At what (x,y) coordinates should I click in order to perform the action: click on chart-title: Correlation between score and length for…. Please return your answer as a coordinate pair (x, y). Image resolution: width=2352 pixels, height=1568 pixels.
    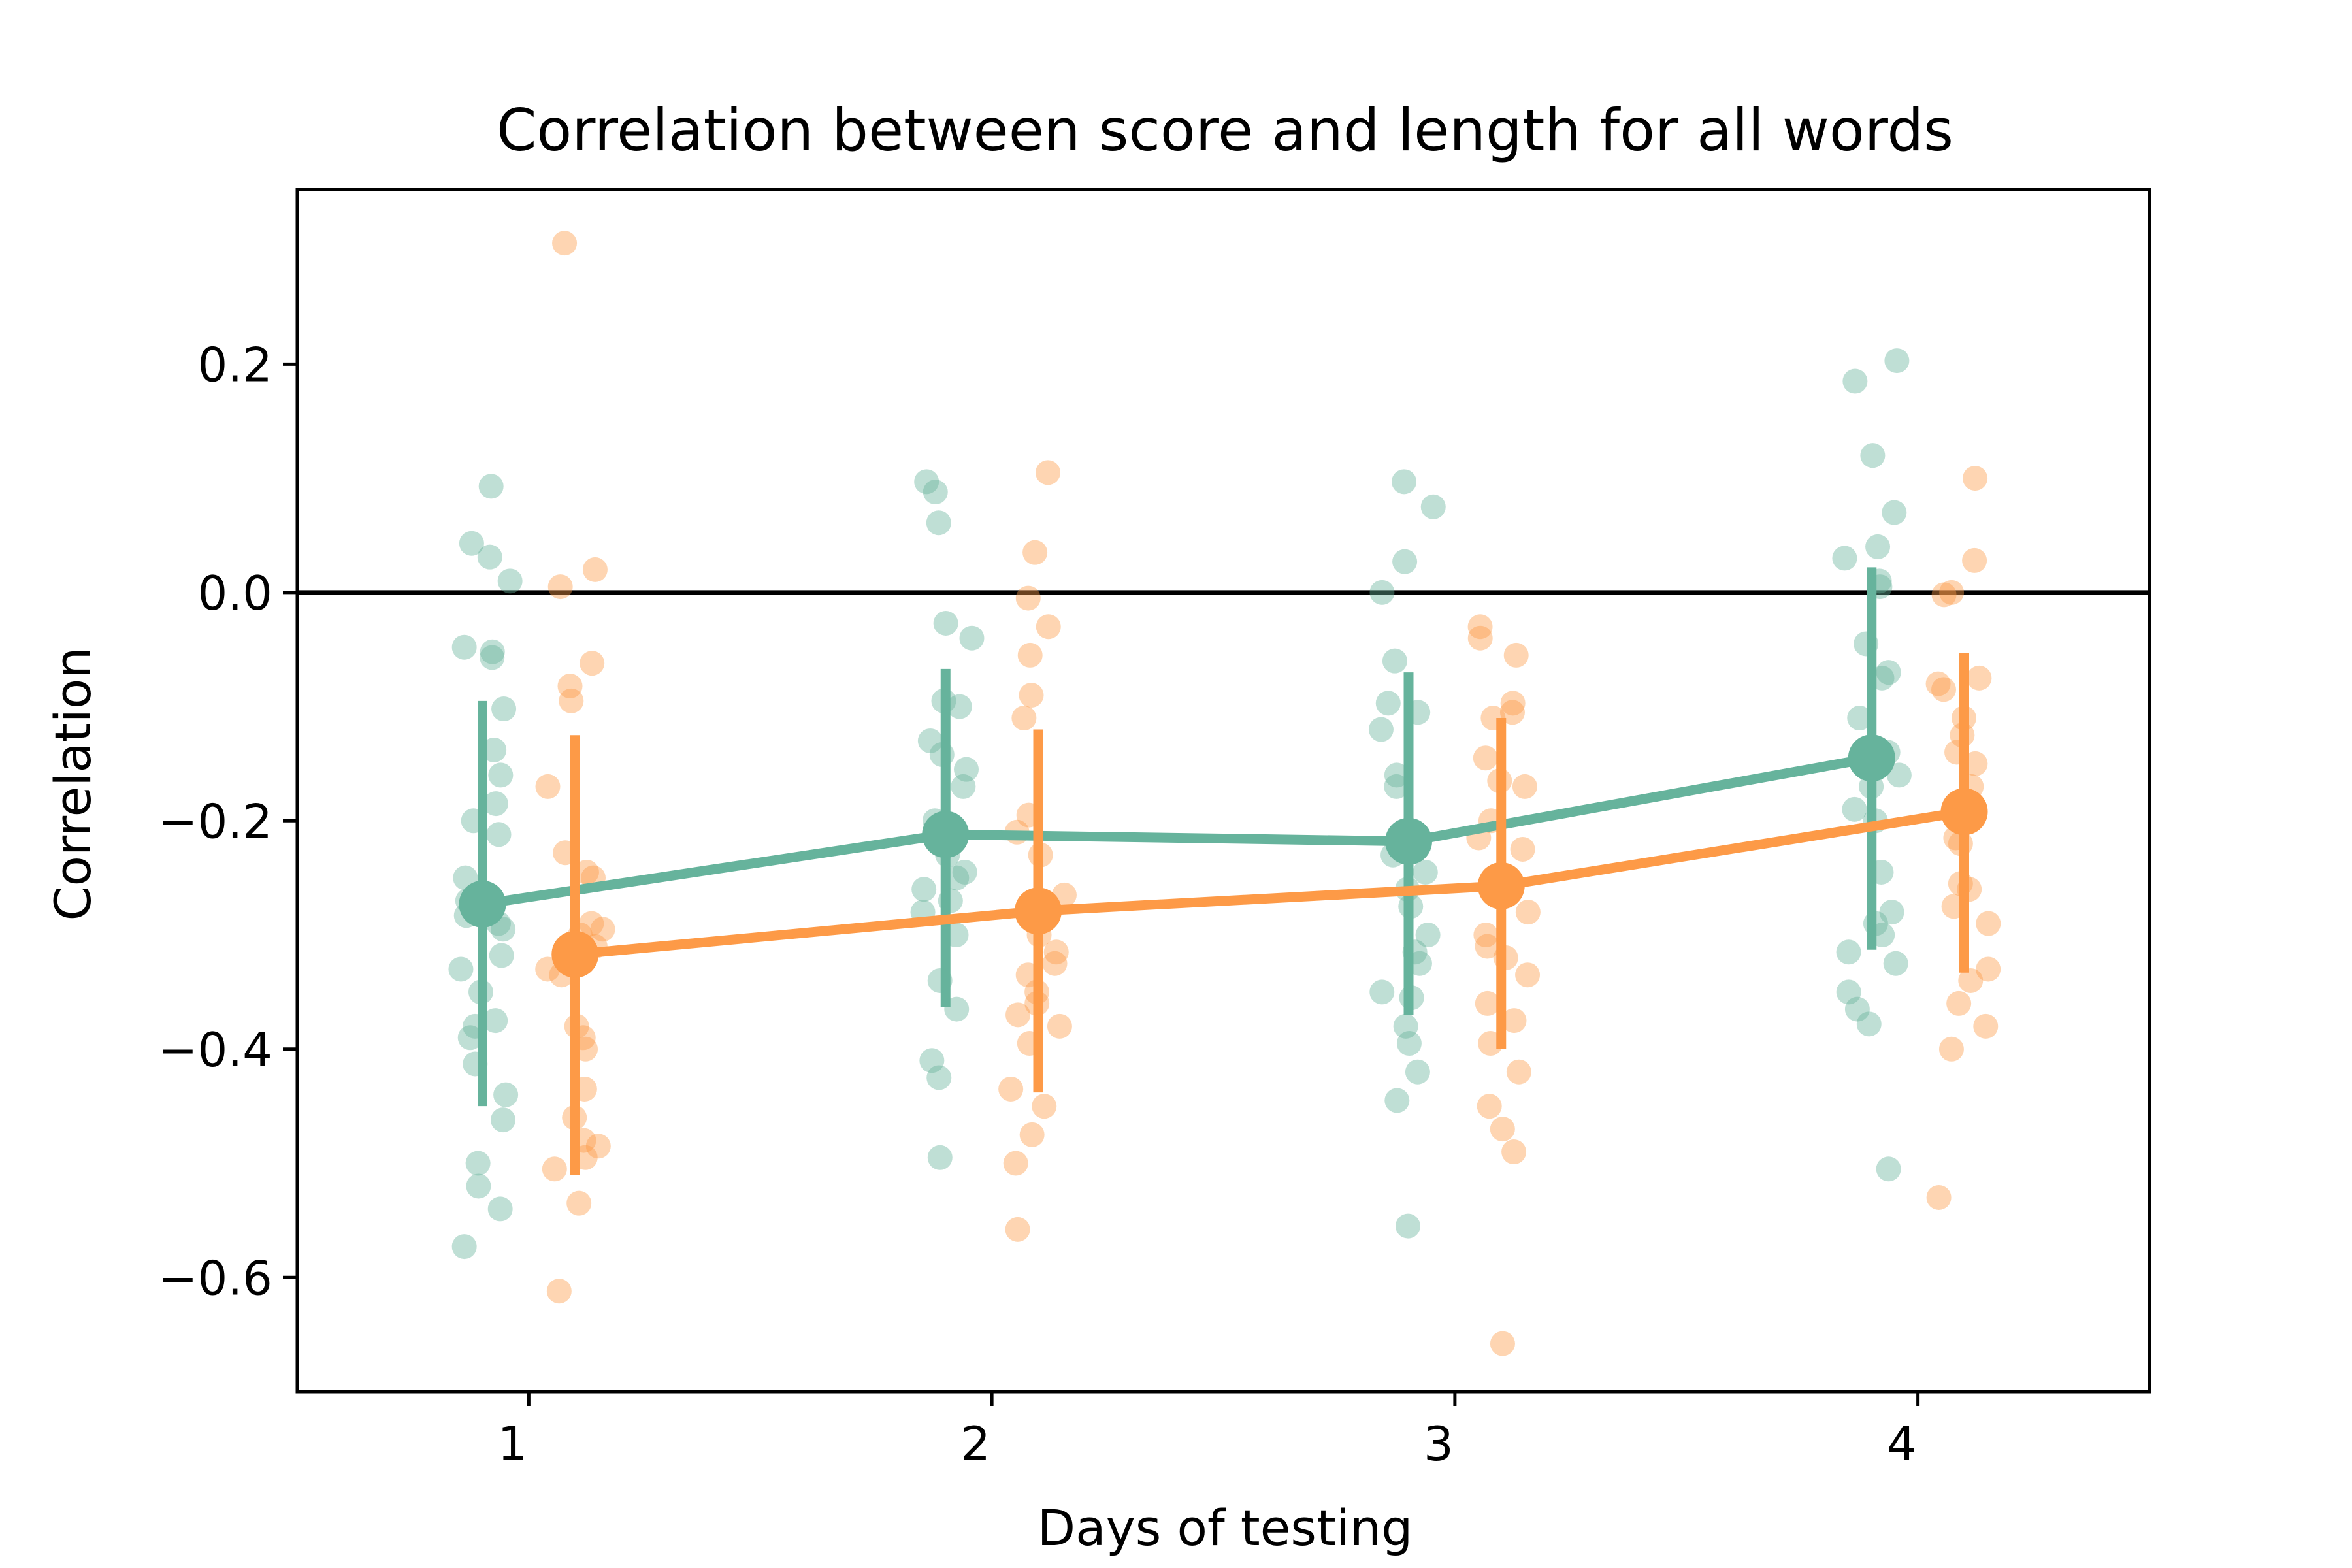
    Looking at the image, I should click on (1225, 130).